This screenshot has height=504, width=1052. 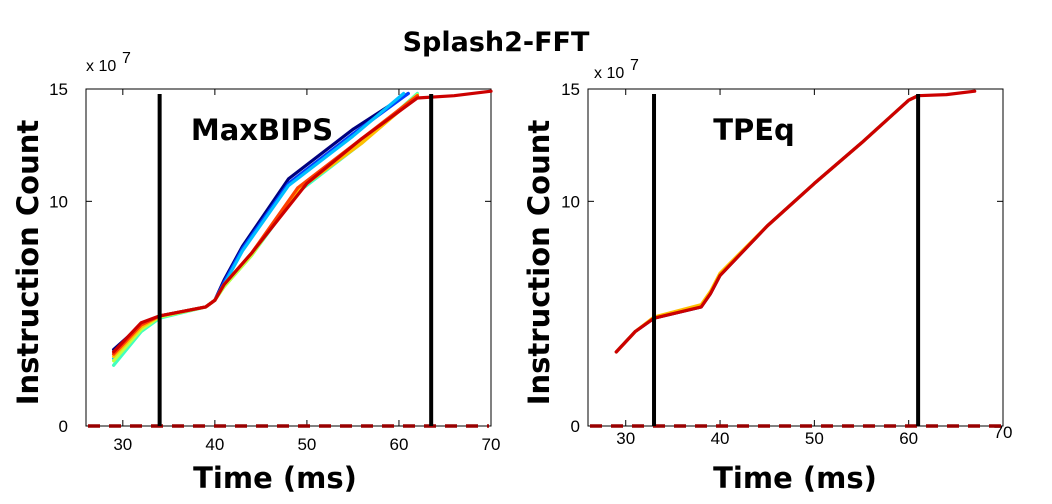 What do you see at coordinates (754, 130) in the screenshot?
I see `panel-annotation: TPEq` at bounding box center [754, 130].